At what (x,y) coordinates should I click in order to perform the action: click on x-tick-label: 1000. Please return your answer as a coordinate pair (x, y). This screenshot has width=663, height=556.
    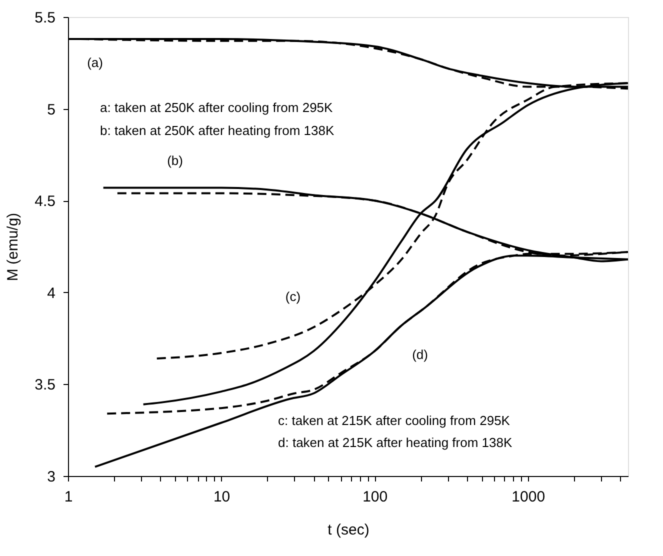
    Looking at the image, I should click on (529, 497).